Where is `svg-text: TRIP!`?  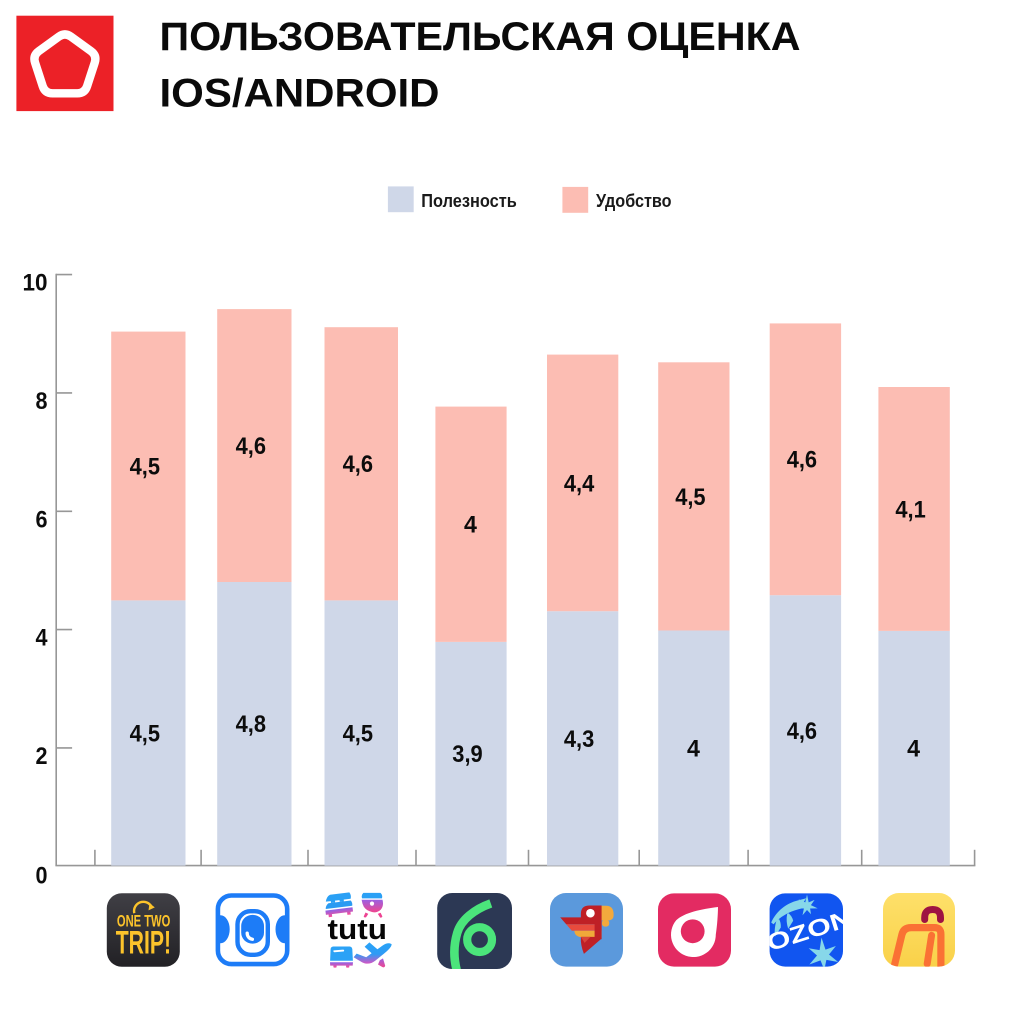
svg-text: TRIP! is located at coordinates (143, 943).